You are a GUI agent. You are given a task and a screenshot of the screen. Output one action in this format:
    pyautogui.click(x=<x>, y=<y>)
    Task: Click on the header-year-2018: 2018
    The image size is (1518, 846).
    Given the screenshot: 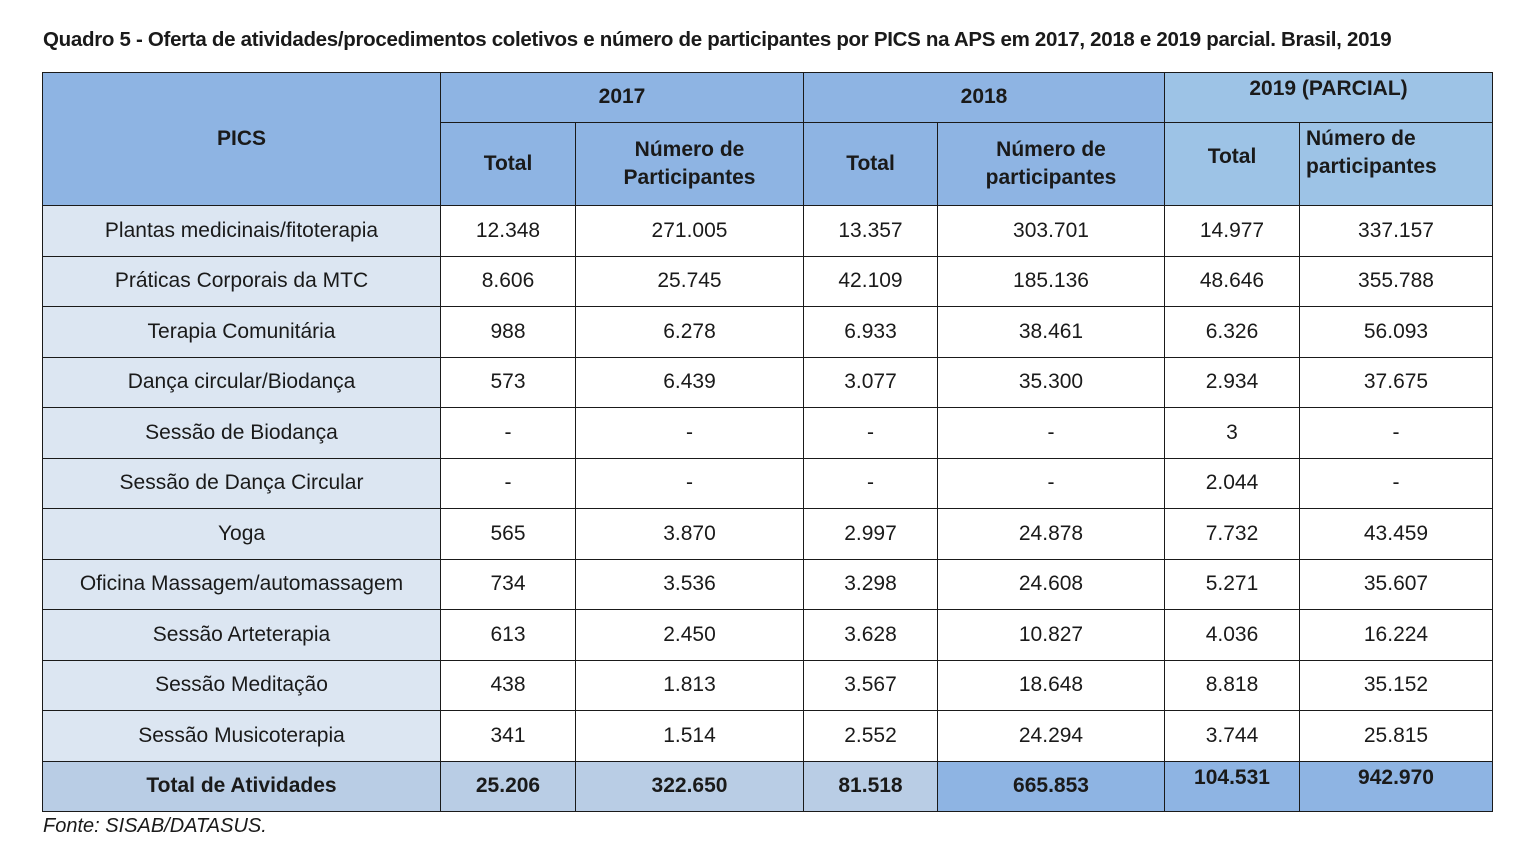 What is the action you would take?
    pyautogui.click(x=984, y=97)
    